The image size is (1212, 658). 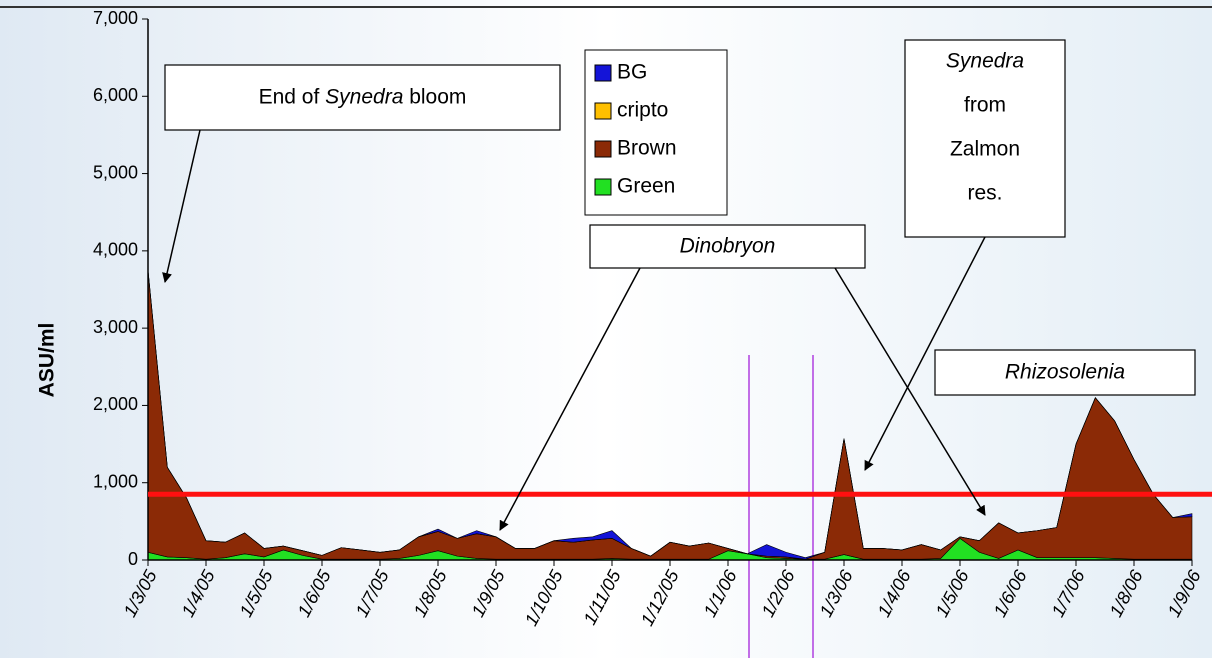 What do you see at coordinates (115, 95) in the screenshot?
I see `y-tick-label: 6,000` at bounding box center [115, 95].